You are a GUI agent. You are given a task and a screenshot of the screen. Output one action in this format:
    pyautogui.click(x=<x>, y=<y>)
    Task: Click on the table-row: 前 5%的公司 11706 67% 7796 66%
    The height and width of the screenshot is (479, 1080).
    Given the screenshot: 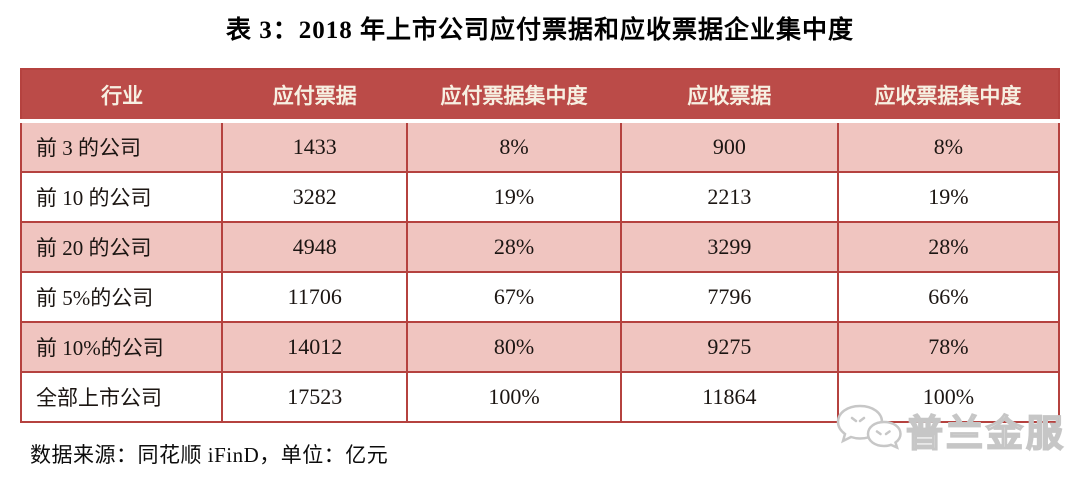 What is the action you would take?
    pyautogui.click(x=540, y=297)
    